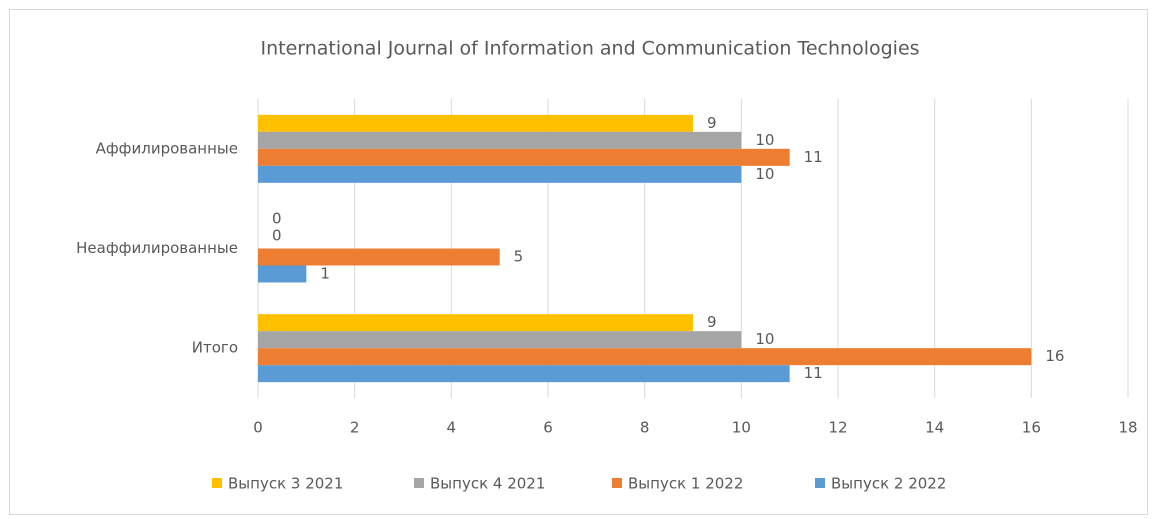 This screenshot has width=1155, height=519. Describe the element at coordinates (1031, 428) in the screenshot. I see `x-tick-label: 16` at that location.